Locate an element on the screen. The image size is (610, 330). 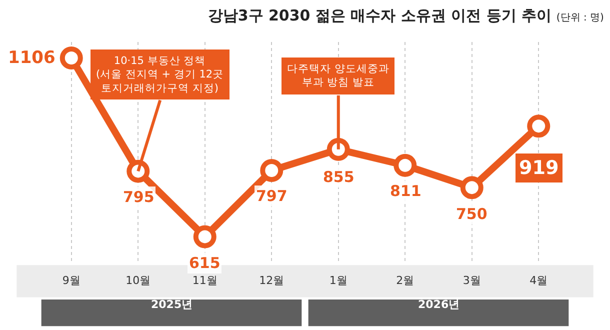
x-tick-label: 4월 is located at coordinates (539, 280).